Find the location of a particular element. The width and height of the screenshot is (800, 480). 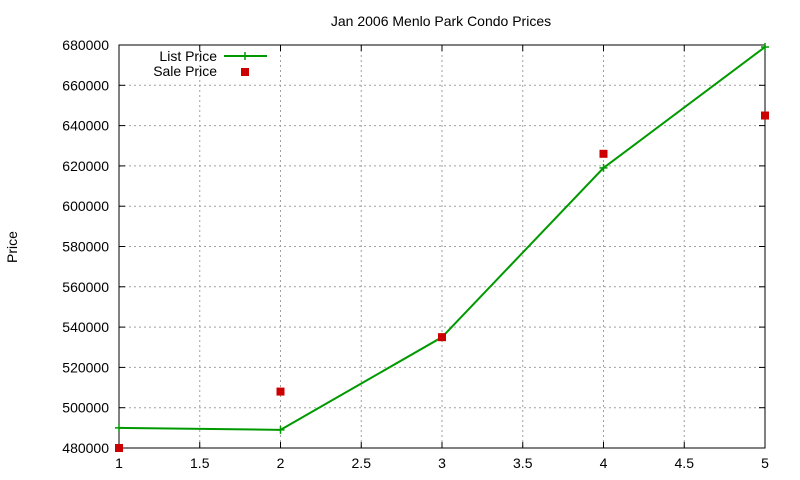

y-tick-label: 480000 is located at coordinates (85, 448).